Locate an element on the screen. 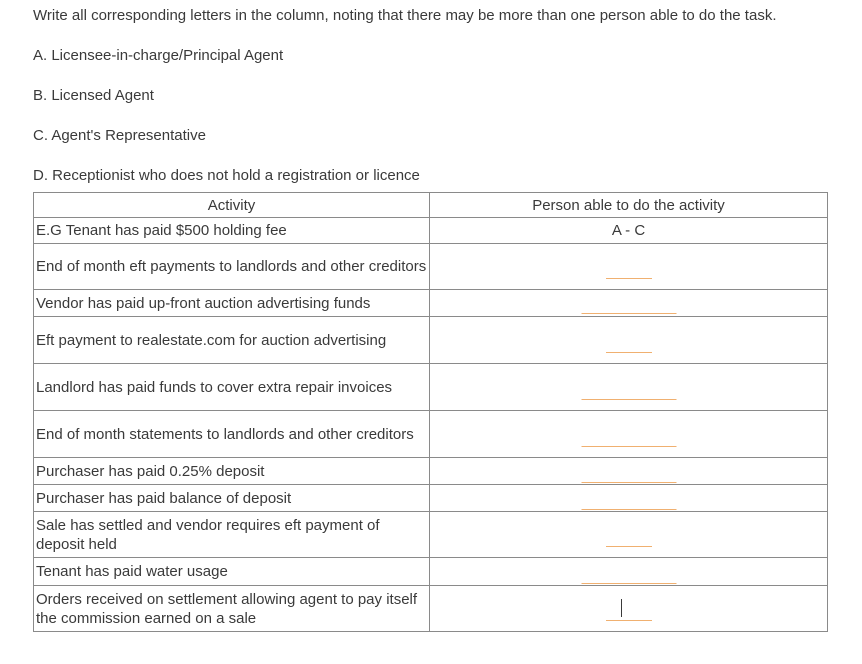 The height and width of the screenshot is (664, 862). option-a: A. Licensee-in-charge/Principal Agent is located at coordinates (158, 55).